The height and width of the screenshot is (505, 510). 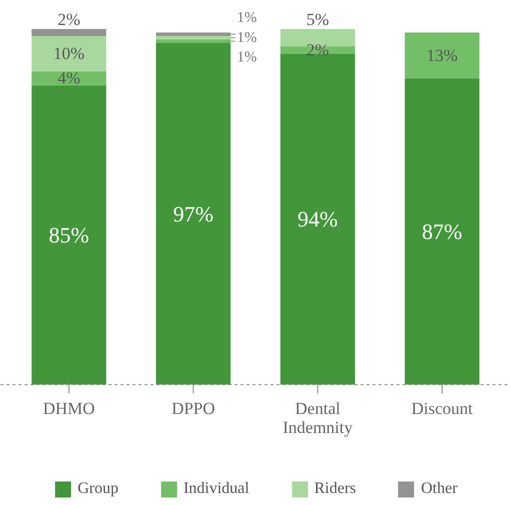 What do you see at coordinates (98, 489) in the screenshot?
I see `legend-label: Group` at bounding box center [98, 489].